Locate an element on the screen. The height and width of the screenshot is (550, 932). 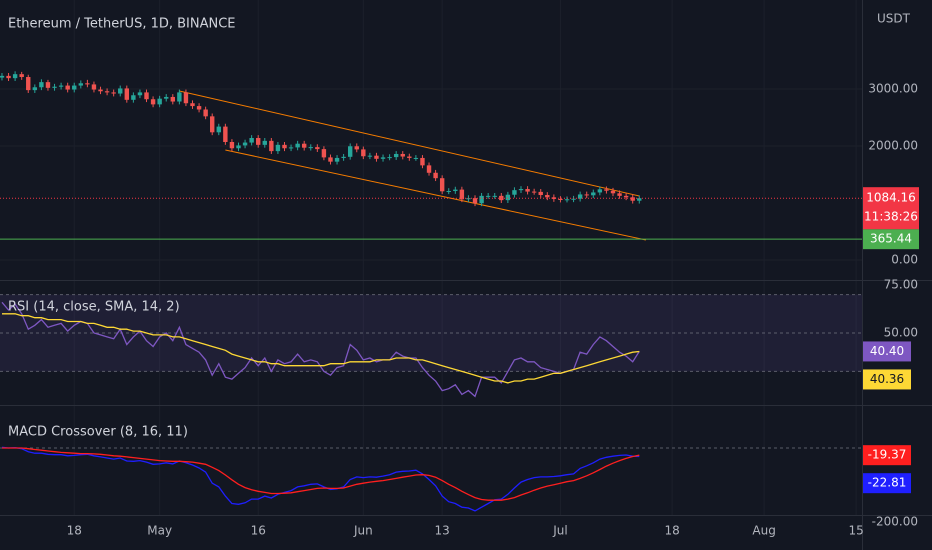
rsi-band is located at coordinates (431, 333).